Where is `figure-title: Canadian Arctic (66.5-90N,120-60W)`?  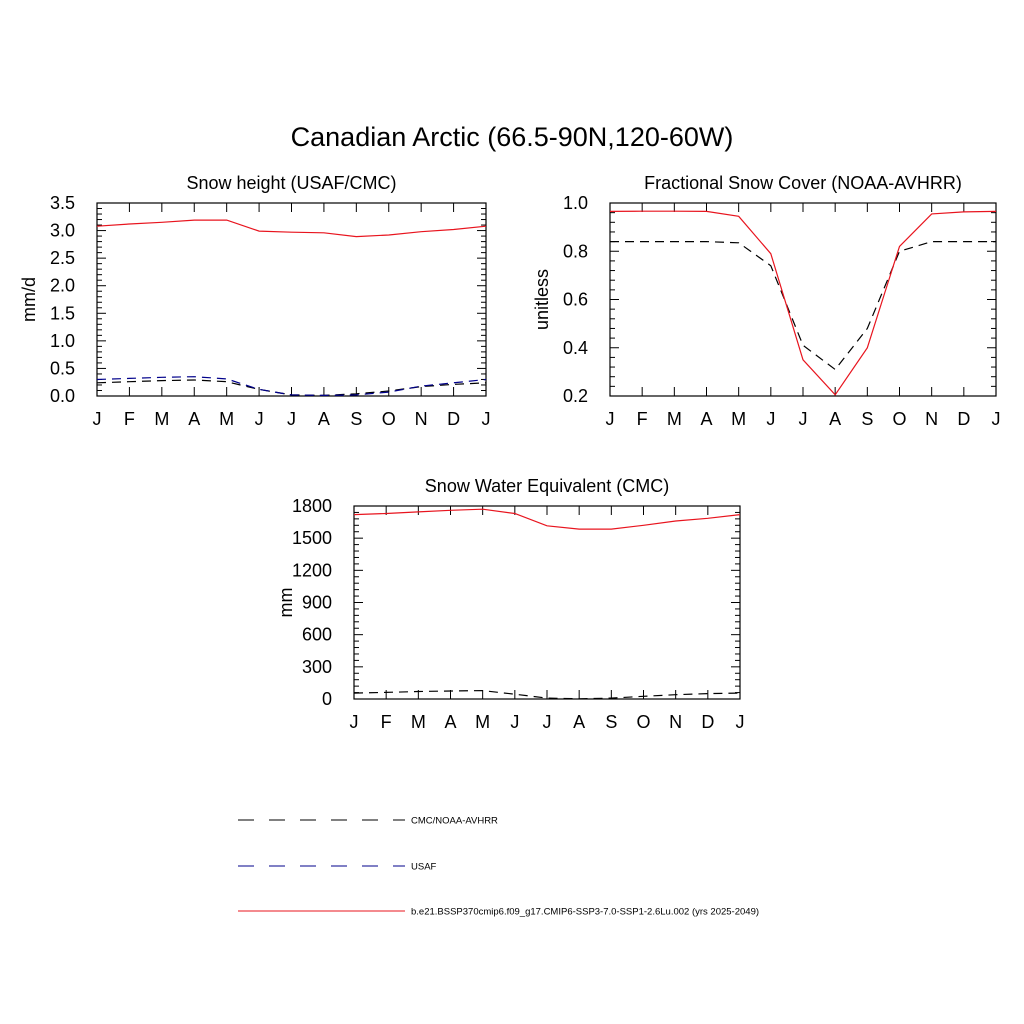 figure-title: Canadian Arctic (66.5-90N,120-60W) is located at coordinates (512, 137).